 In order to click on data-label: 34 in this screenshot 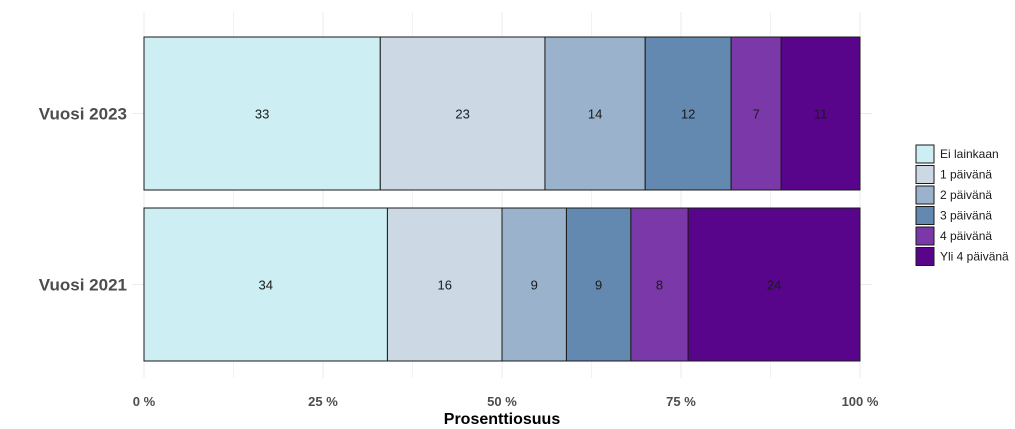, I will do `click(265, 285)`.